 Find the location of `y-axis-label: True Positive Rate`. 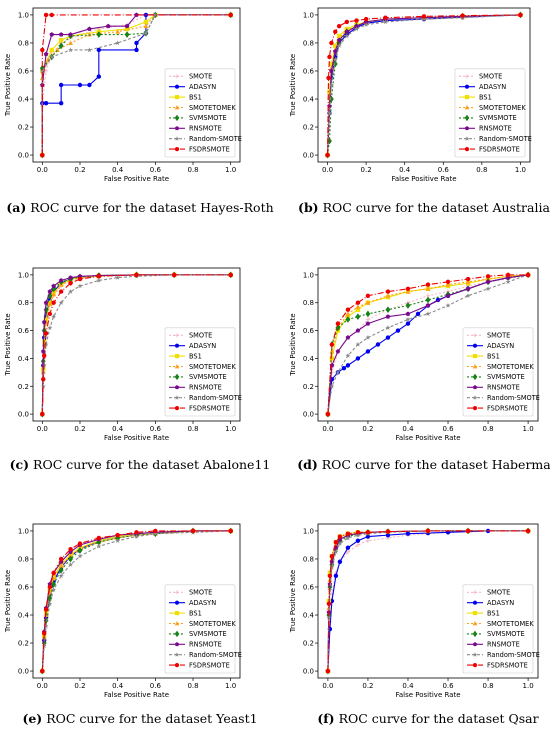

y-axis-label: True Positive Rate is located at coordinates (8, 344).